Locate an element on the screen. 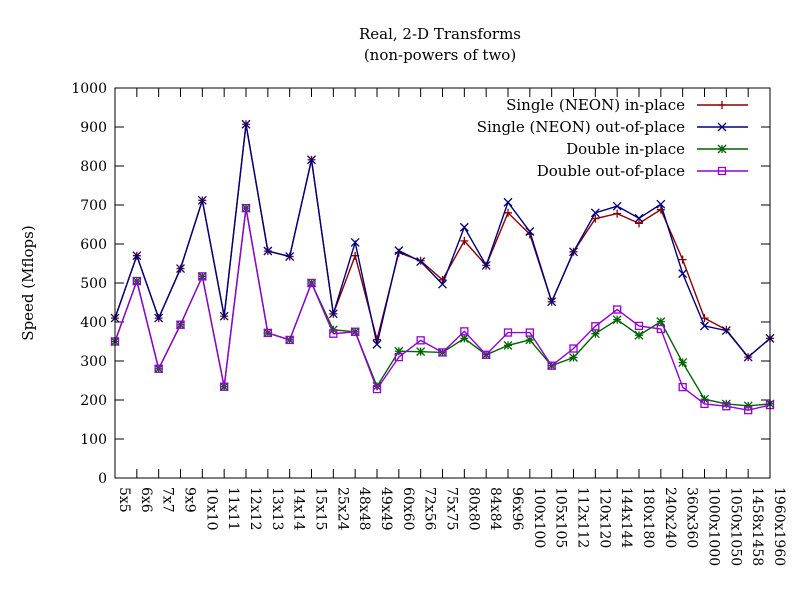 This screenshot has width=800, height=600. x-tick-label: 1960x1960 is located at coordinates (779, 526).